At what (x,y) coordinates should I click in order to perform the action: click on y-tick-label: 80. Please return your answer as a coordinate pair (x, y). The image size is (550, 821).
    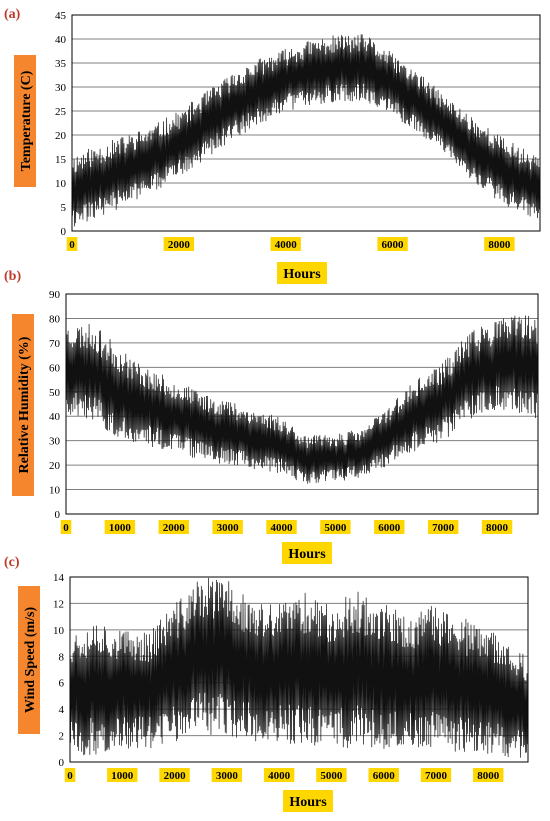
    Looking at the image, I should click on (55, 319).